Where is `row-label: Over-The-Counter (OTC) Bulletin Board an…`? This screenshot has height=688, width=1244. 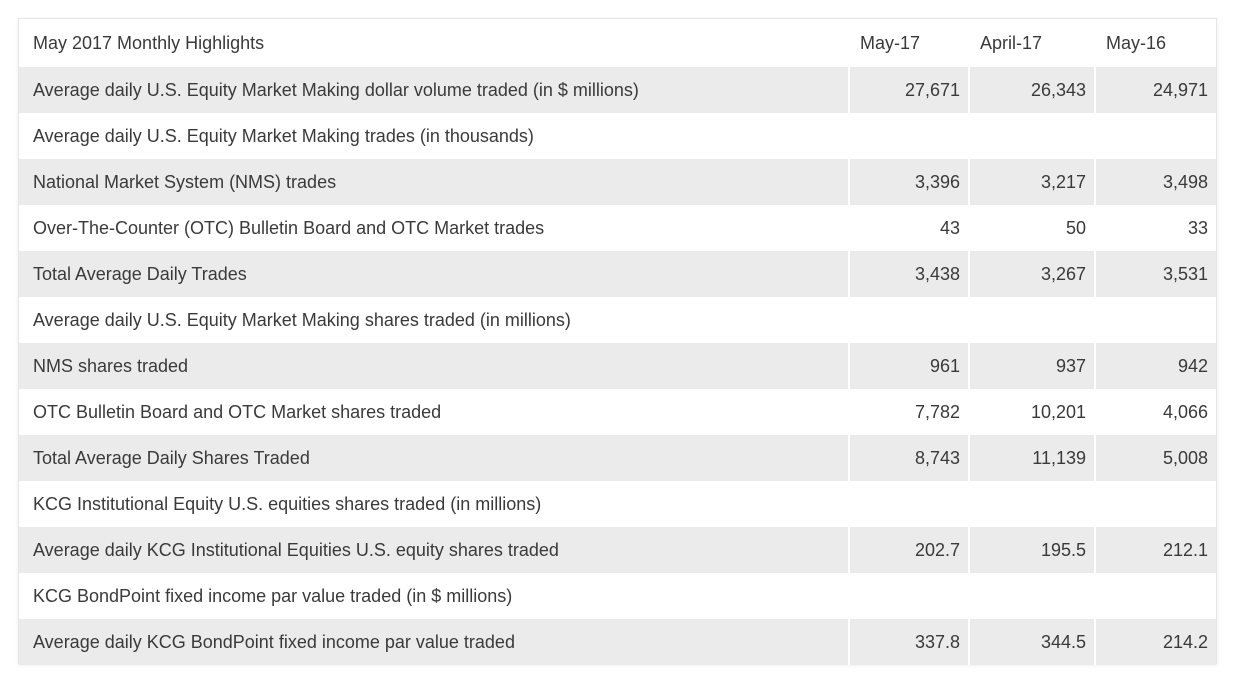 row-label: Over-The-Counter (OTC) Bulletin Board an… is located at coordinates (289, 227).